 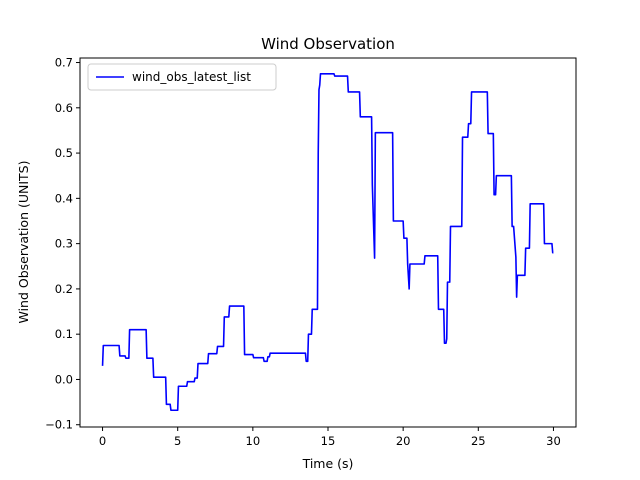 What do you see at coordinates (64, 108) in the screenshot?
I see `y-tick-label: 0.6` at bounding box center [64, 108].